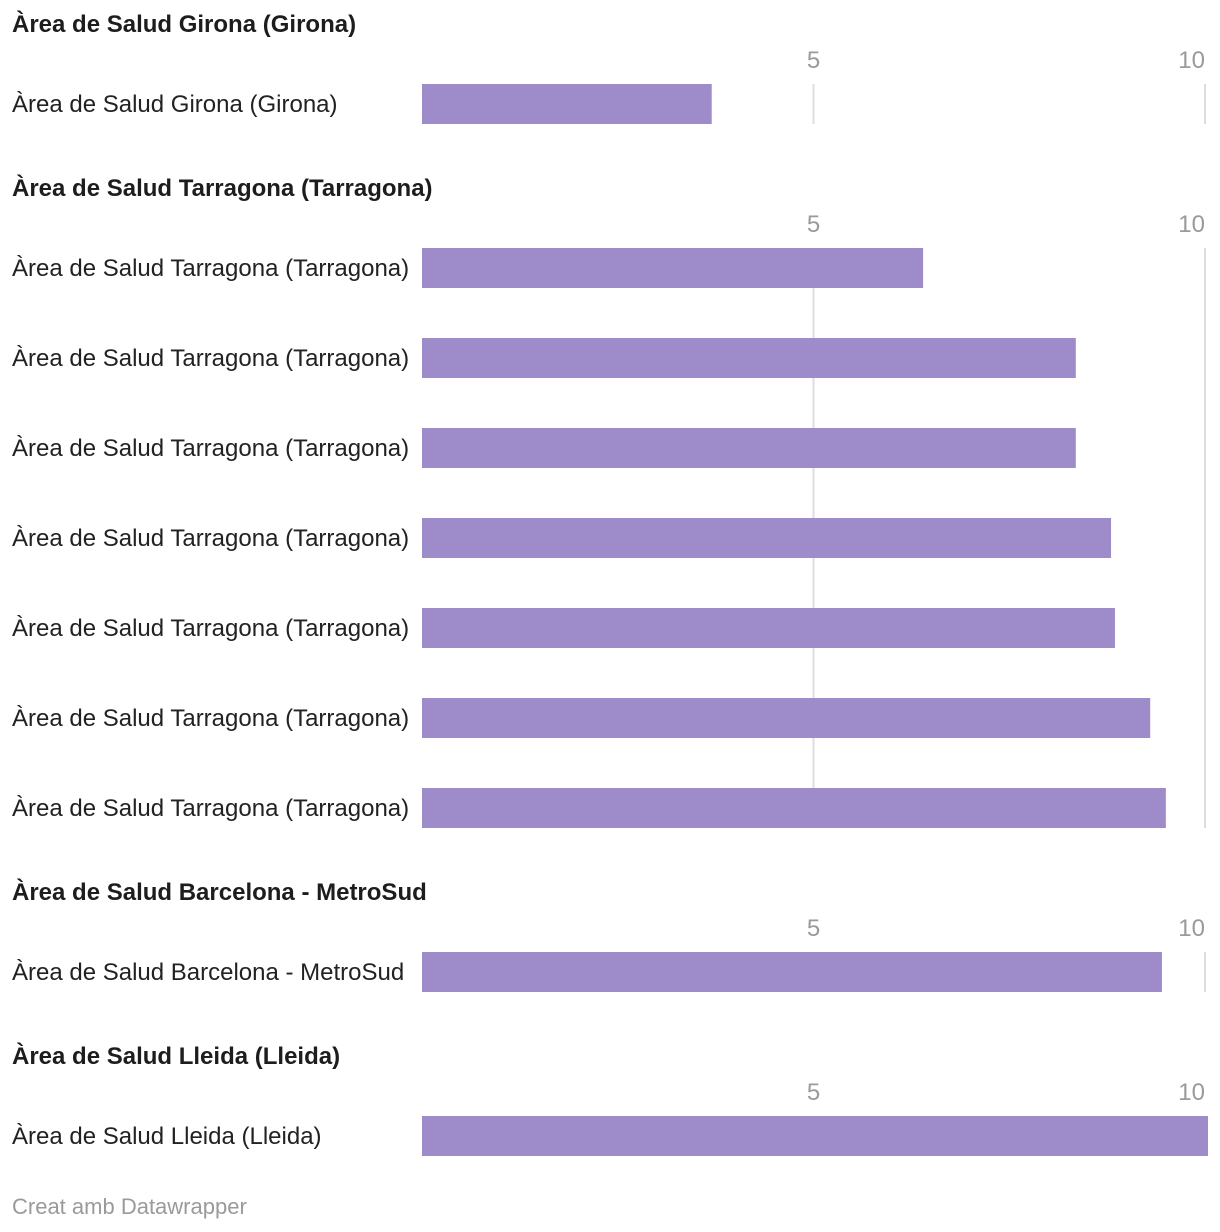 The width and height of the screenshot is (1220, 1232). What do you see at coordinates (129, 1206) in the screenshot?
I see `datawrapper-credit: Creat amb Datawrapper` at bounding box center [129, 1206].